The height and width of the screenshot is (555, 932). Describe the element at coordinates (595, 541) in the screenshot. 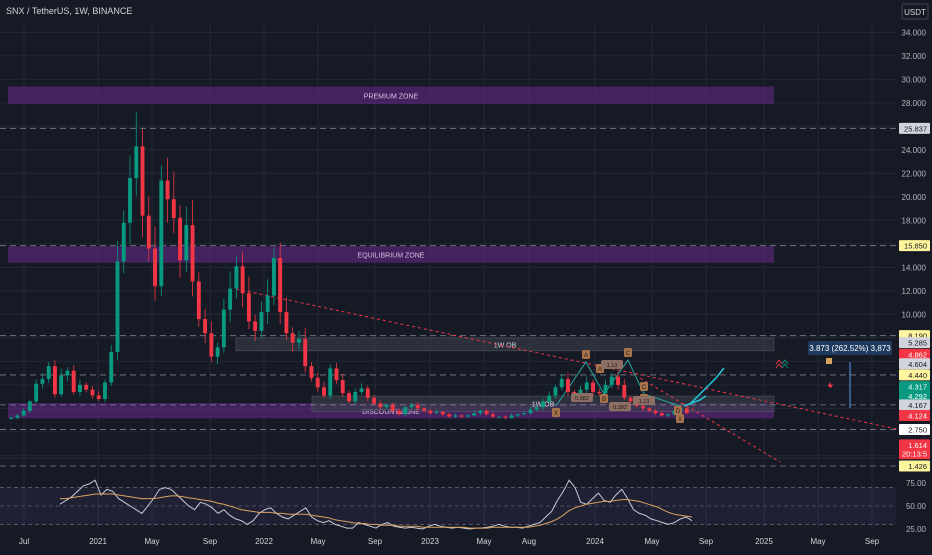

I see `x-tick-label: 2024` at that location.